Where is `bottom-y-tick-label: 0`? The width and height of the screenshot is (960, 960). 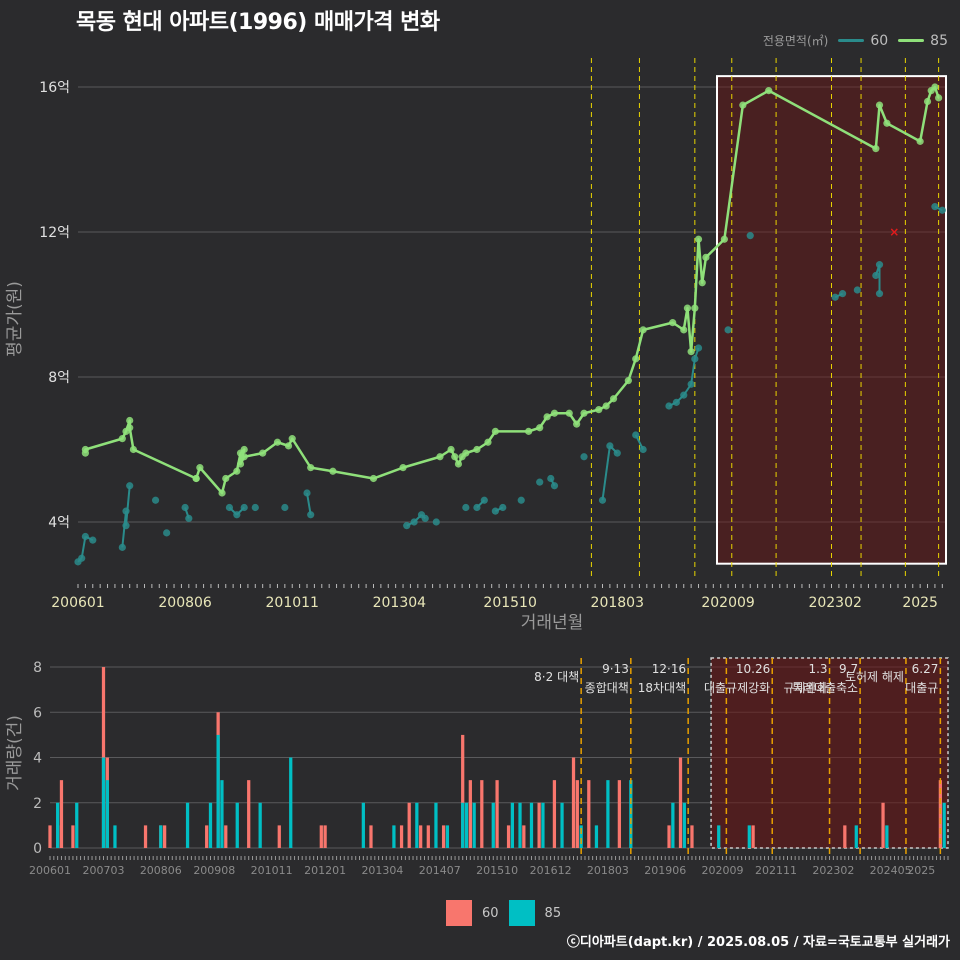 bottom-y-tick-label: 0 is located at coordinates (37, 849).